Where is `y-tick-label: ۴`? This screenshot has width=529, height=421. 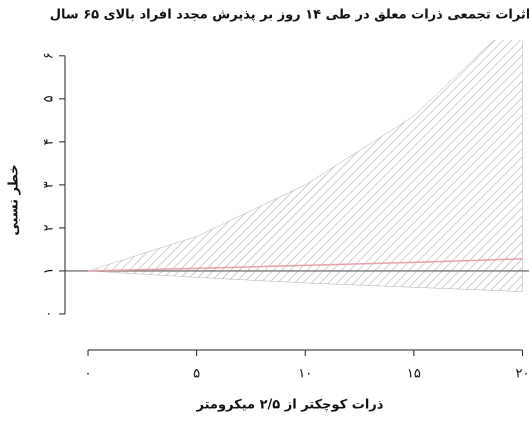 y-tick-label: ۴ is located at coordinates (49, 141).